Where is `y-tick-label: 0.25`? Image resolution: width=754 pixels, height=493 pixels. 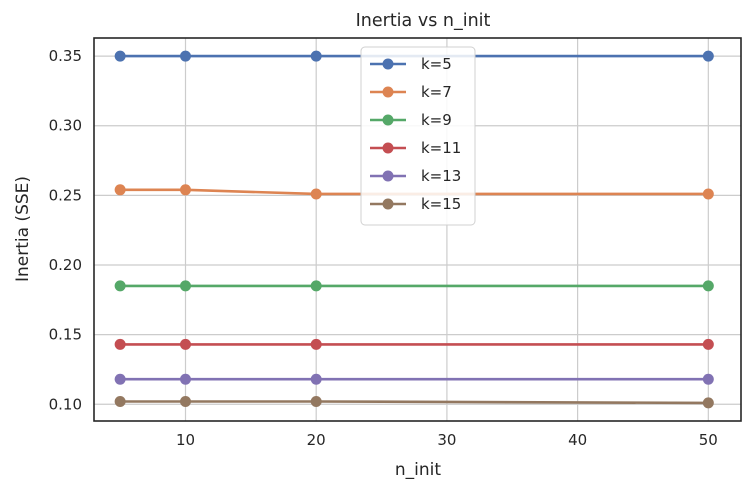
y-tick-label: 0.25 is located at coordinates (65, 195).